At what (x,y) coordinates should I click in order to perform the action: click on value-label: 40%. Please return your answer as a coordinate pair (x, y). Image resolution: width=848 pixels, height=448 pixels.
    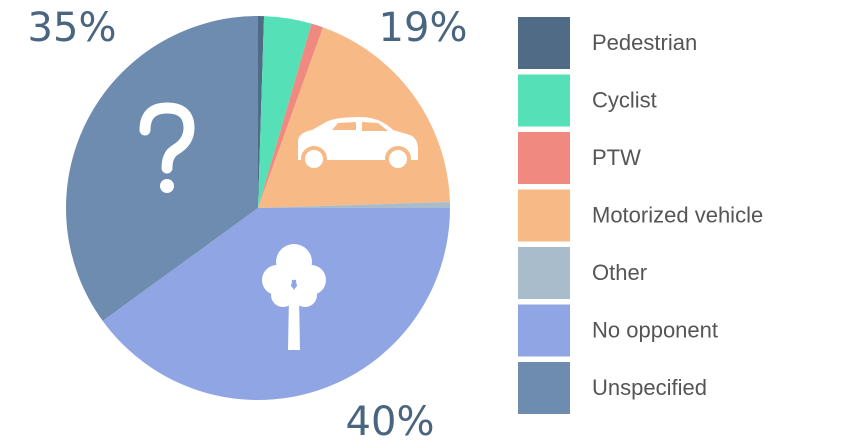
    Looking at the image, I should click on (390, 422).